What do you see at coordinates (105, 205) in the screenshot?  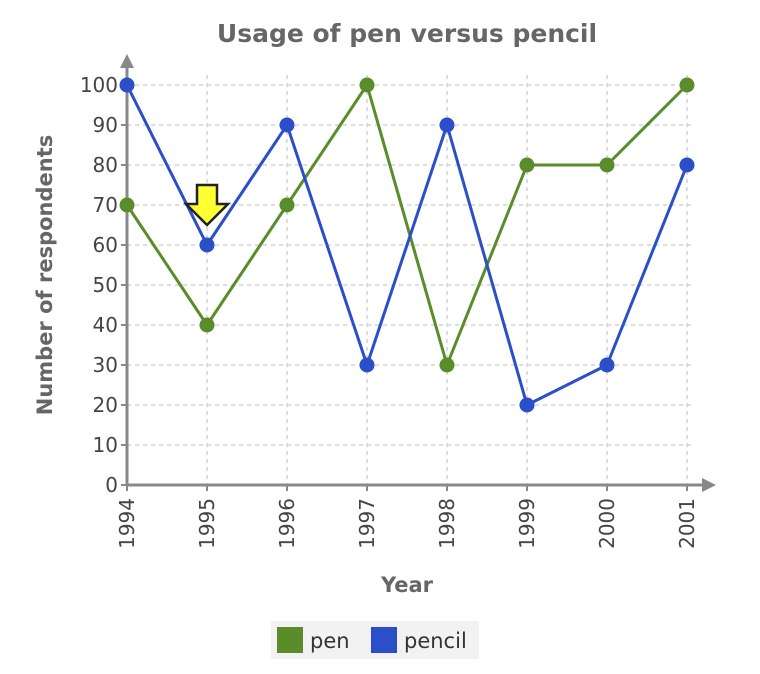 I see `y-tick-label: 70` at bounding box center [105, 205].